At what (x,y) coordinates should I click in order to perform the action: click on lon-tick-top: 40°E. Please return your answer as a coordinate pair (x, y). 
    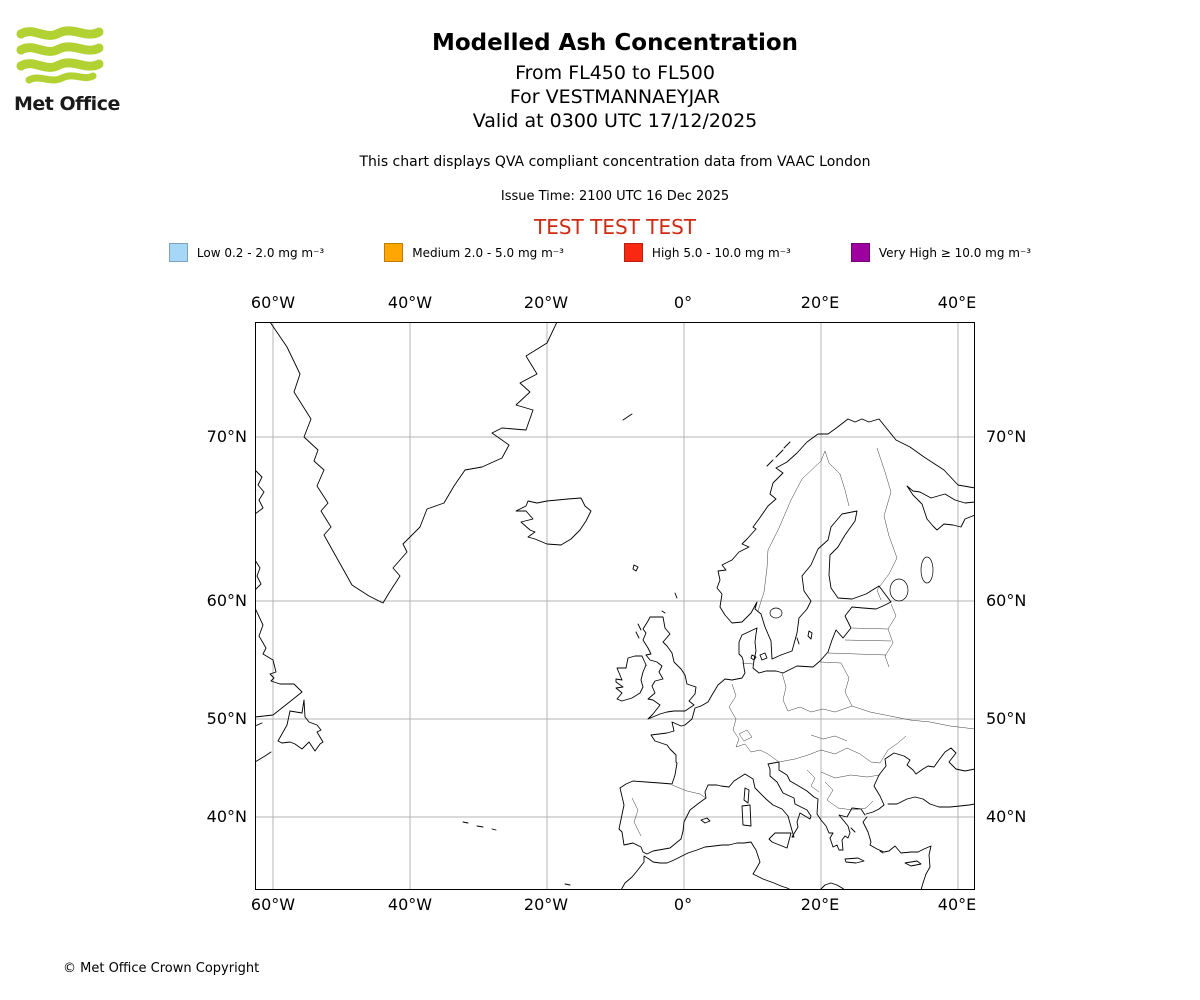
    Looking at the image, I should click on (957, 302).